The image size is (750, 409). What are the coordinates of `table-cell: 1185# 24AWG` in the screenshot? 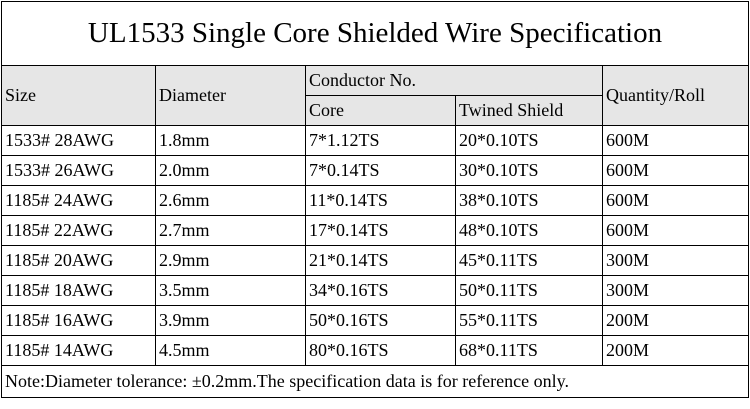 It's located at (78, 200).